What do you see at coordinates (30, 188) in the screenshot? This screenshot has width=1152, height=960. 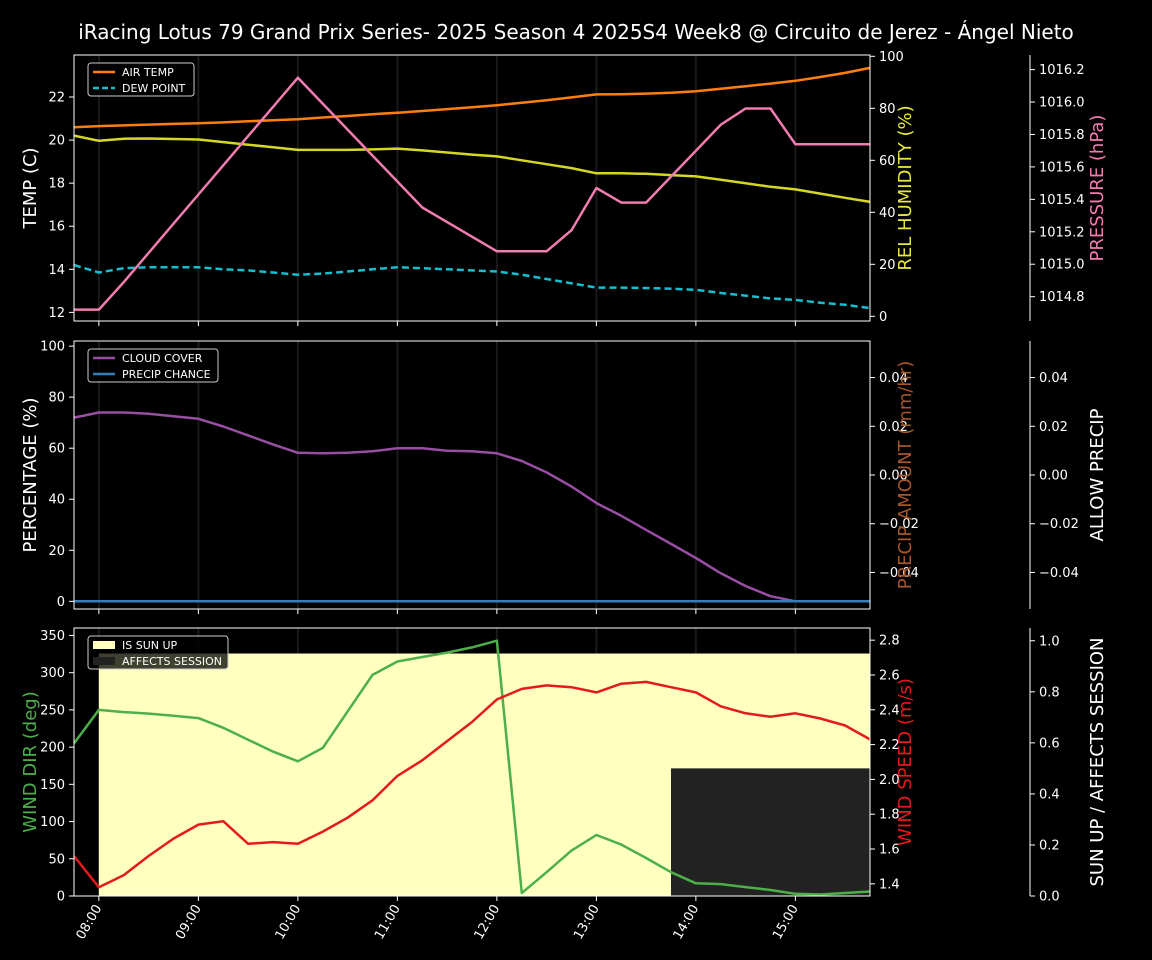 I see `axis-label: TEMP (C)` at bounding box center [30, 188].